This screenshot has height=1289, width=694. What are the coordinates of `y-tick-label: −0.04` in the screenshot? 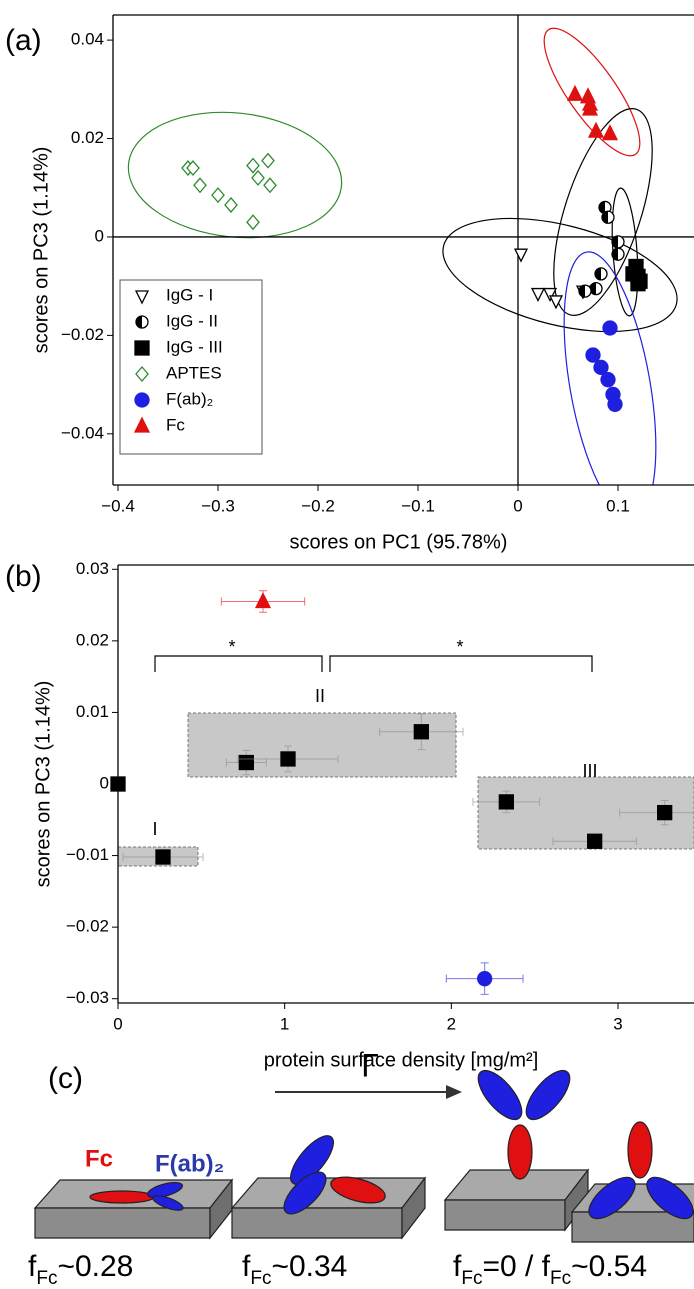 It's located at (82, 432).